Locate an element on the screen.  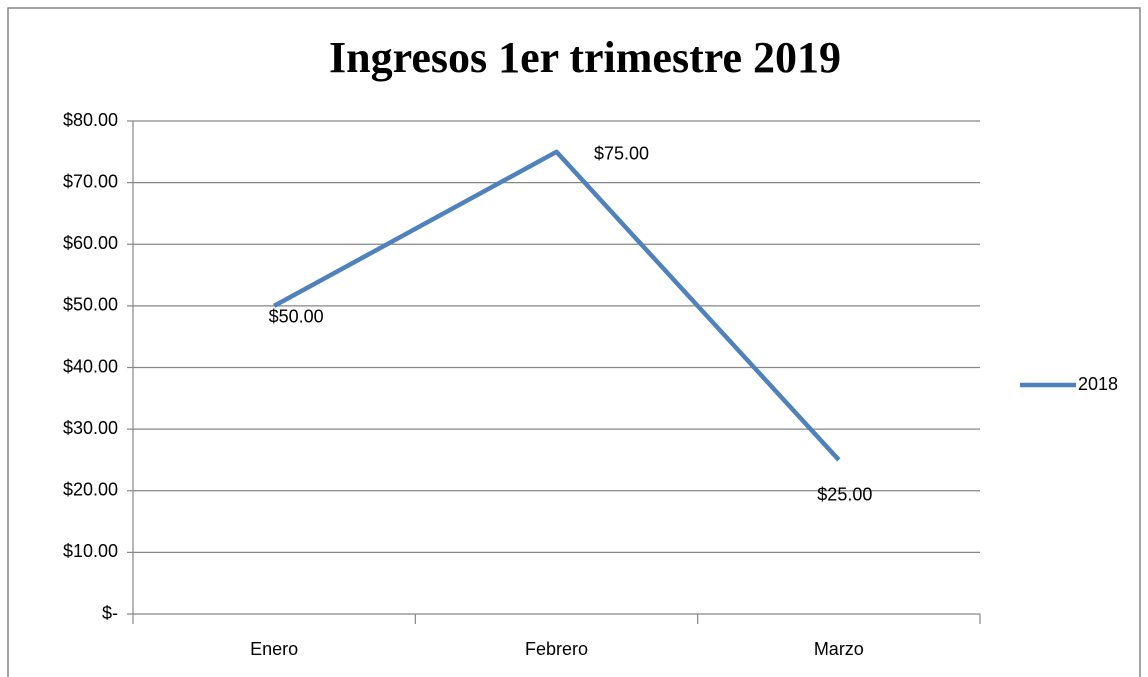
y-tick-label: $60.00 is located at coordinates (90, 243).